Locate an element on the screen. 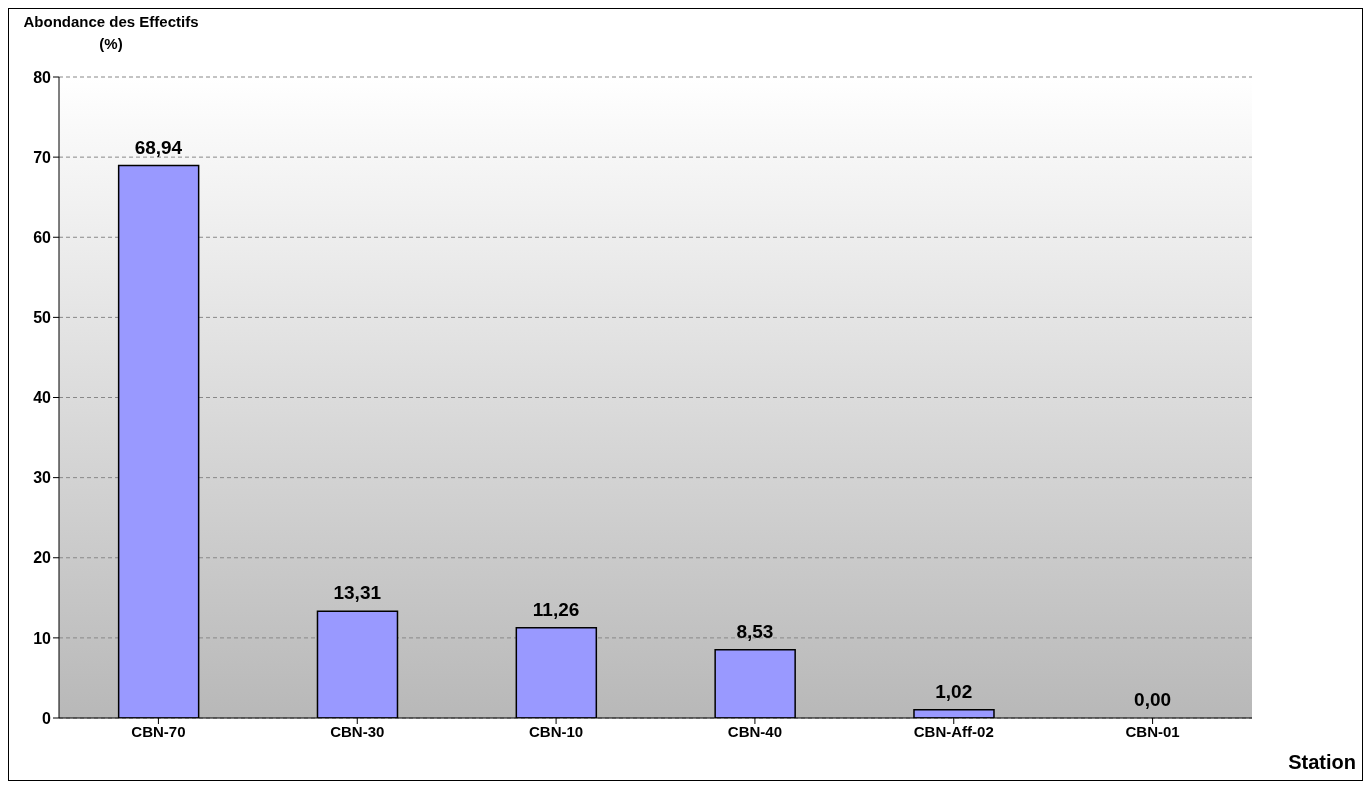 This screenshot has height=787, width=1369. x-tick-label: CBN-10 is located at coordinates (556, 731).